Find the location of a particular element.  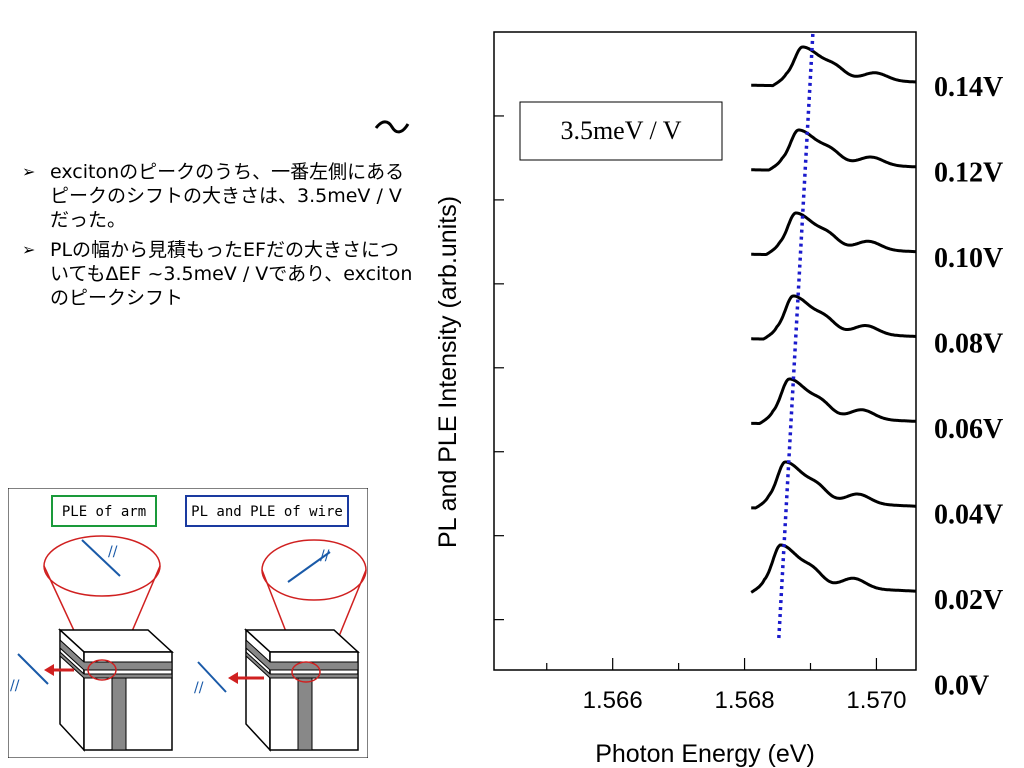

voltage-labels: 0.14V 0.12V 0.10V 0.08V 0.06V 0.04V 0.02V 0.0V is located at coordinates (968, 387).